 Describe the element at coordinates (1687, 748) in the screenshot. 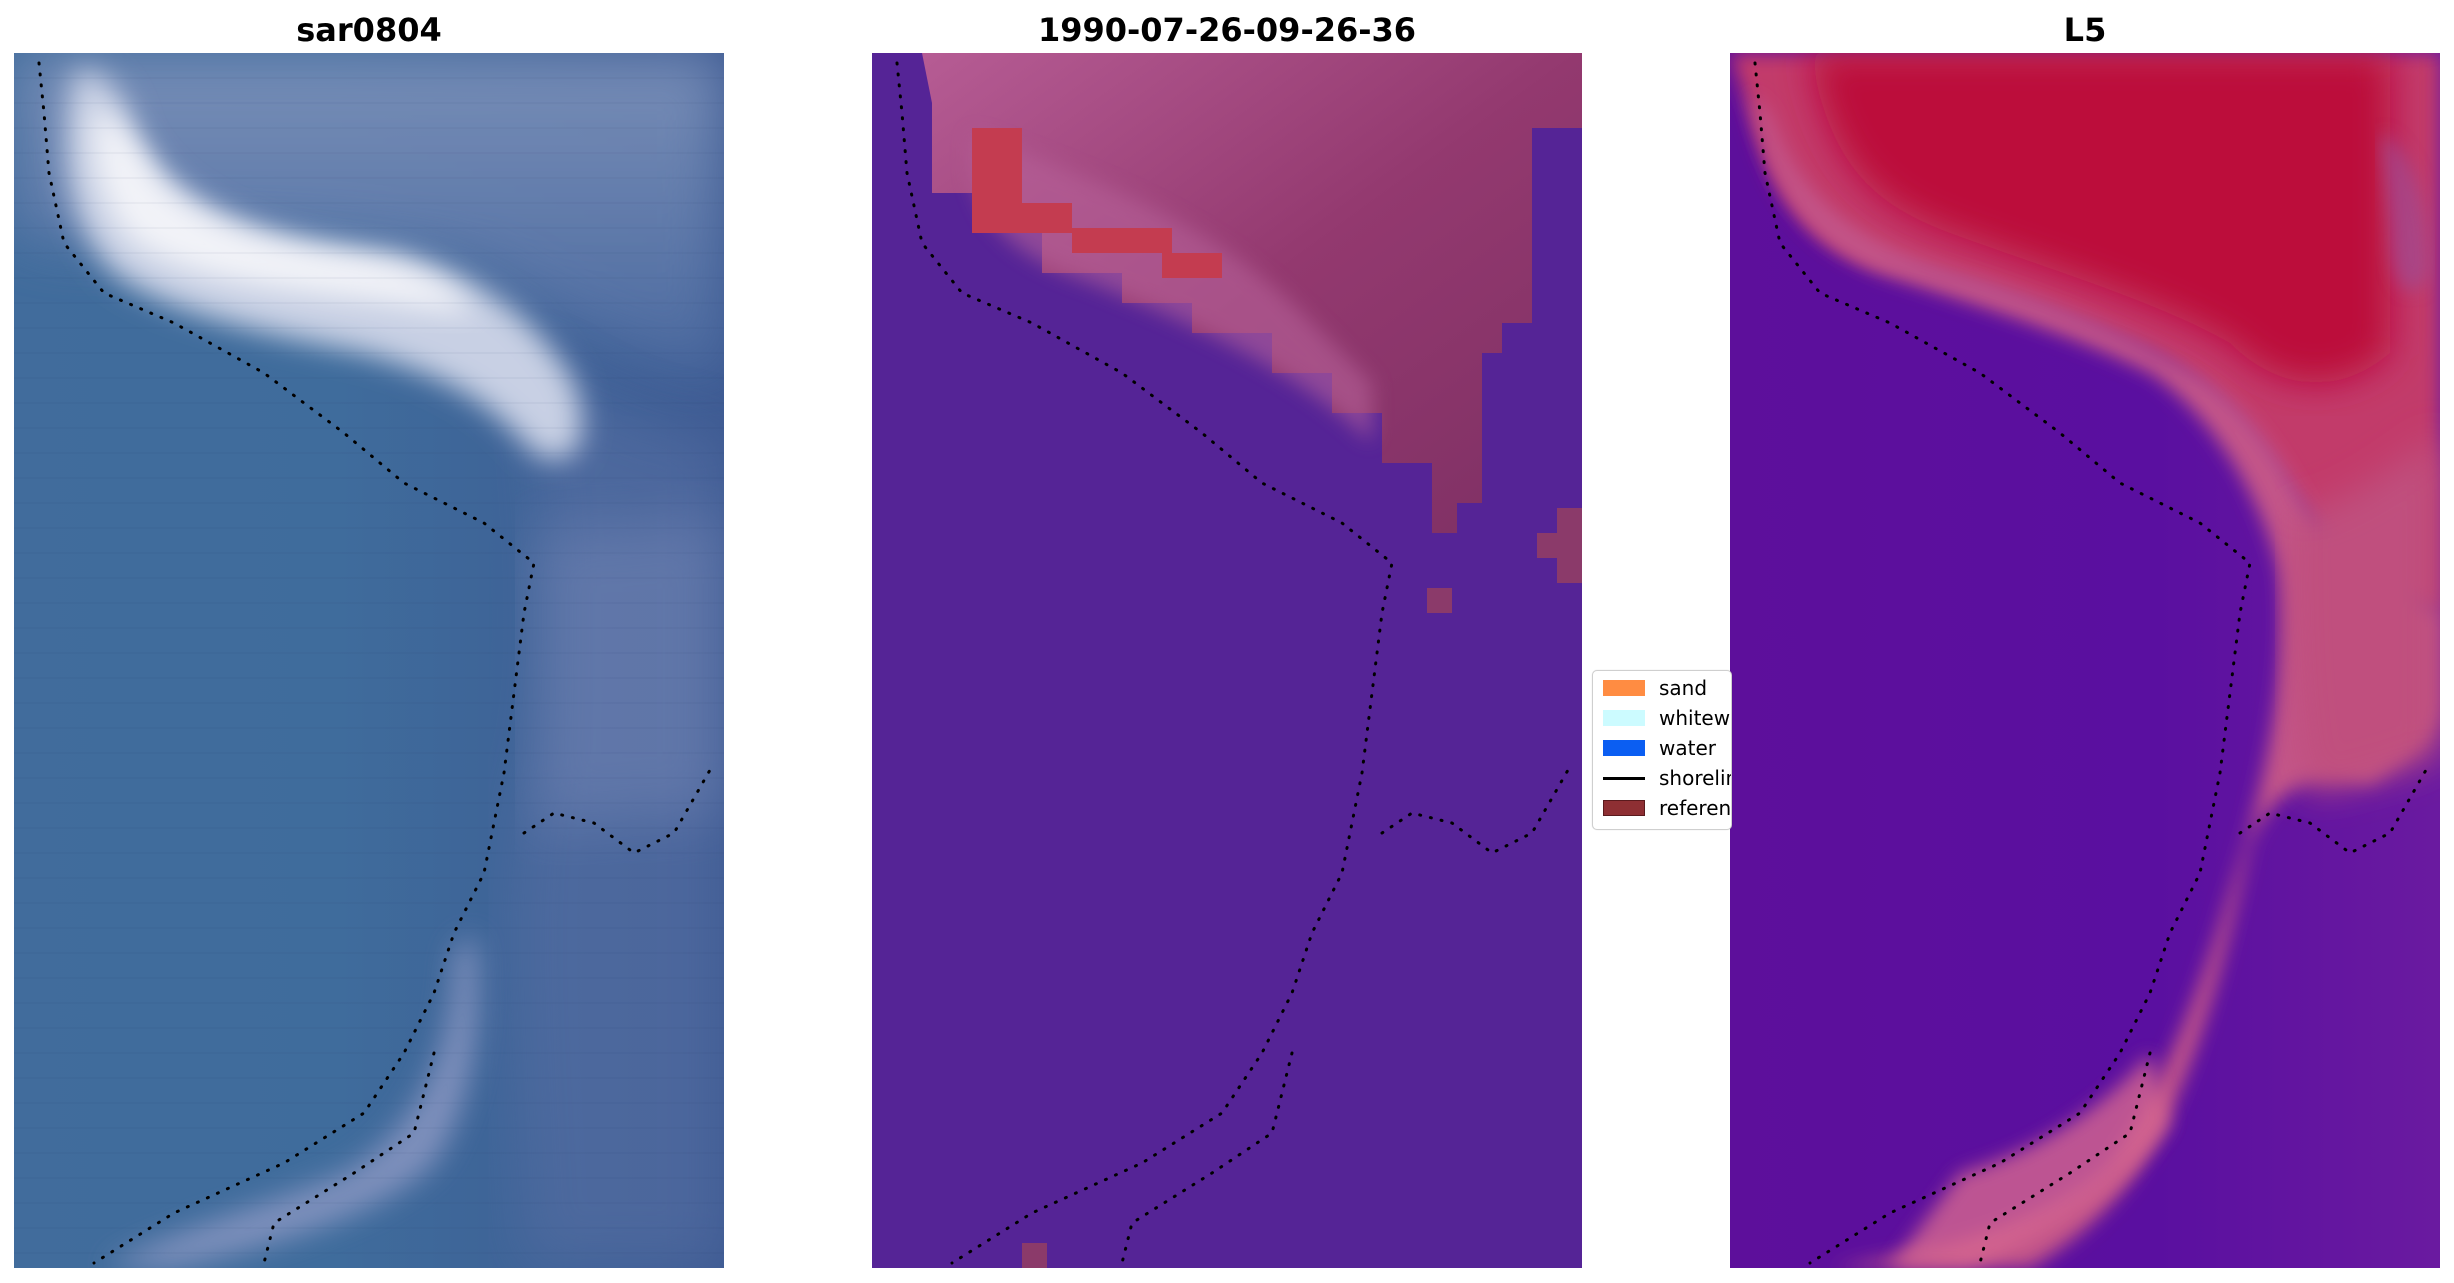

I see `legend-label: water` at that location.